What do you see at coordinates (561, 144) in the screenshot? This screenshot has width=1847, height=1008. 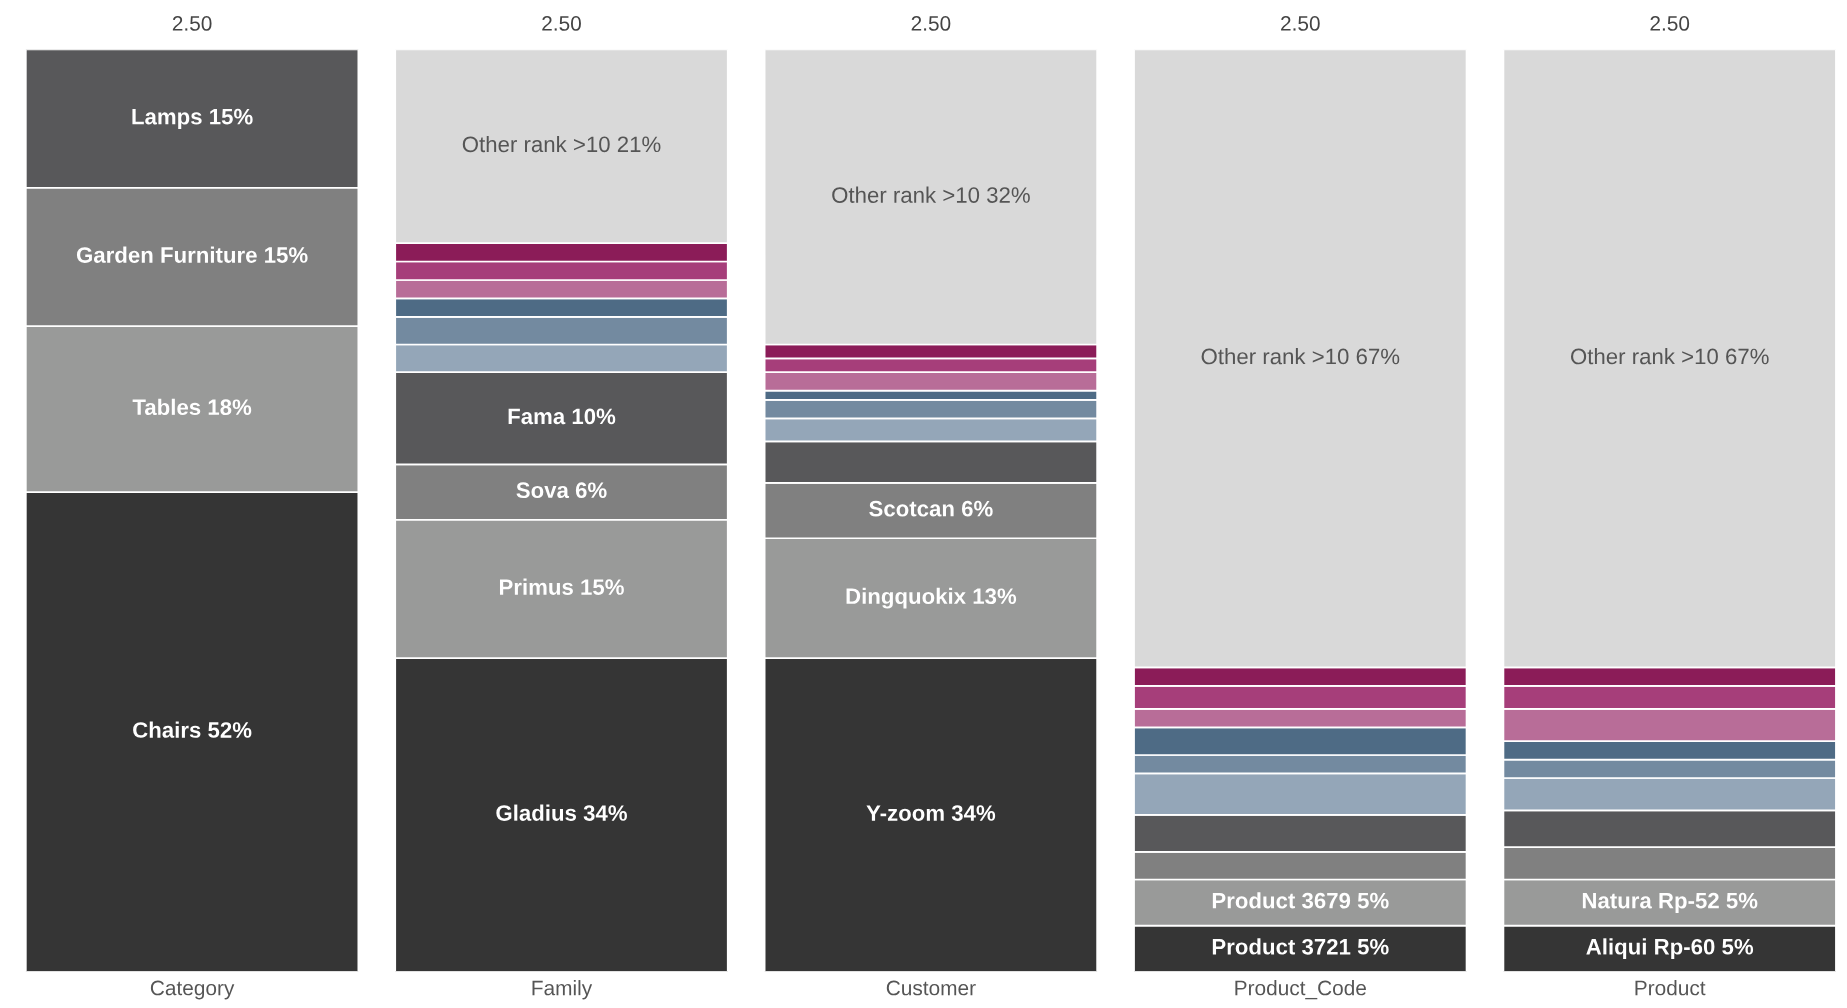 I see `data-label: Other rank >10 21%` at bounding box center [561, 144].